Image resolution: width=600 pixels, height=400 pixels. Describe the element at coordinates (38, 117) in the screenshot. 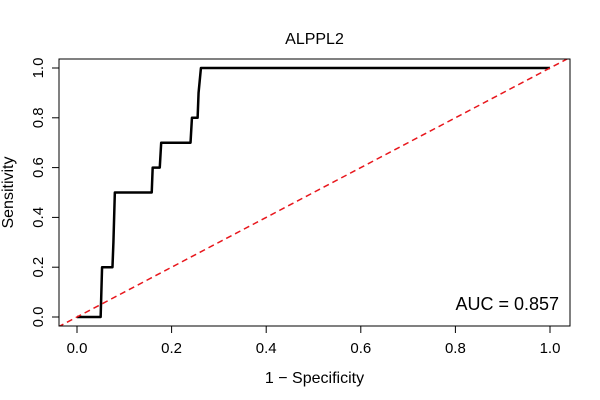

I see `y-tick-label: 0.8` at that location.